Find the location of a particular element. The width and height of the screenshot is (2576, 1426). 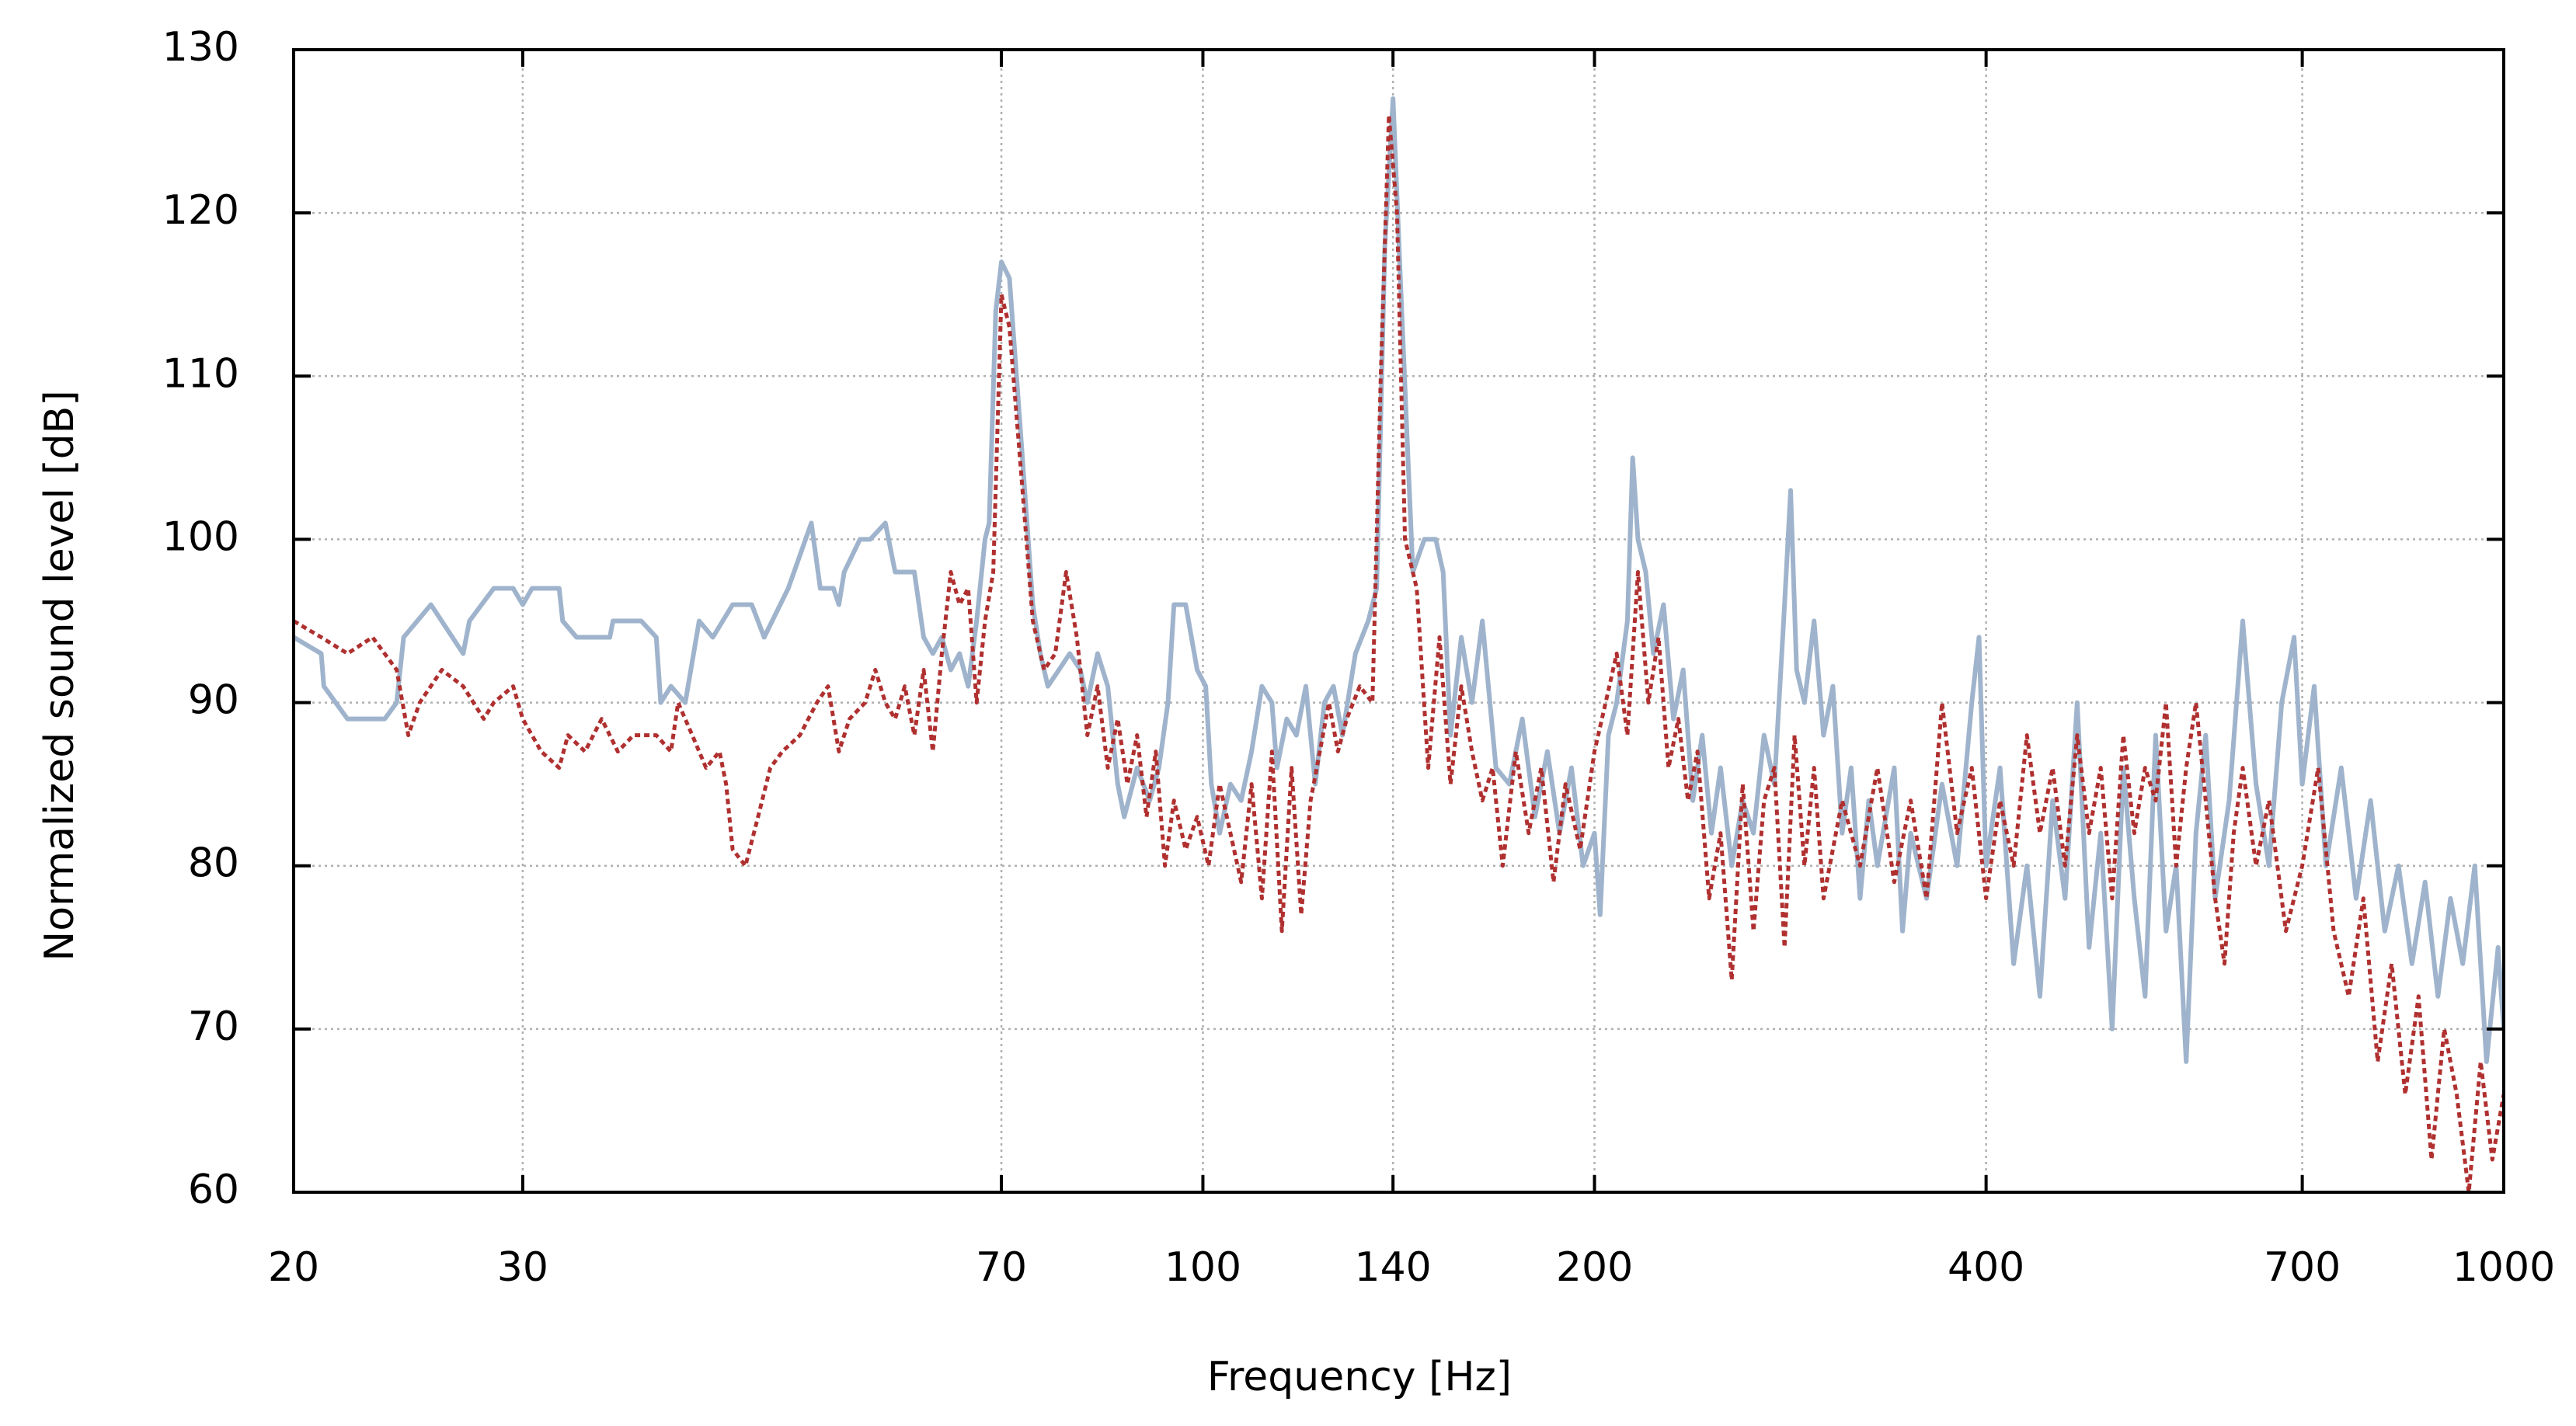

y-tick-label: 120 is located at coordinates (200, 210).